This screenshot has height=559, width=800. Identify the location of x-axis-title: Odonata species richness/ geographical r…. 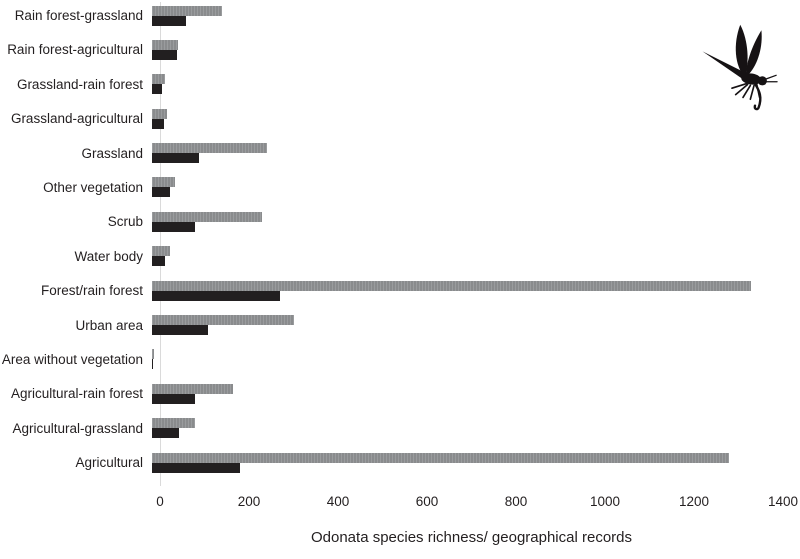
(471, 537).